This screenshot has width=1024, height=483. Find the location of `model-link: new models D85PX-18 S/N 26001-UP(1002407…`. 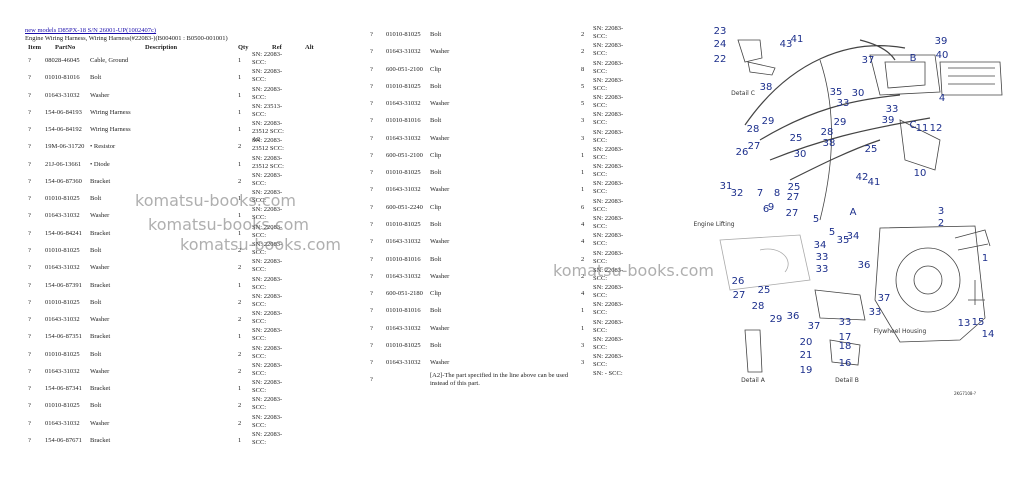

model-link: new models D85PX-18 S/N 26001-UP(1002407… is located at coordinates (91, 30).